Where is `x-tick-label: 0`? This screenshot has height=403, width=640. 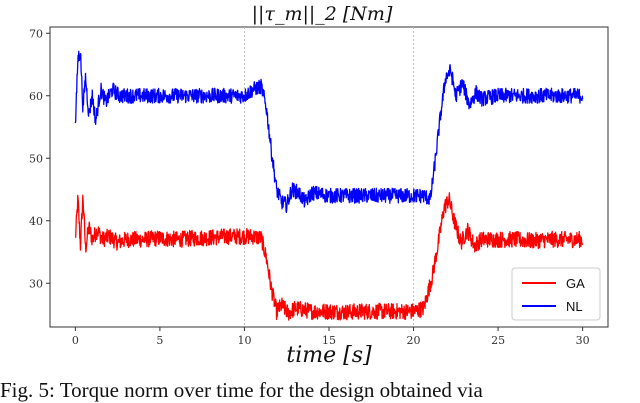
x-tick-label: 0 is located at coordinates (75, 340).